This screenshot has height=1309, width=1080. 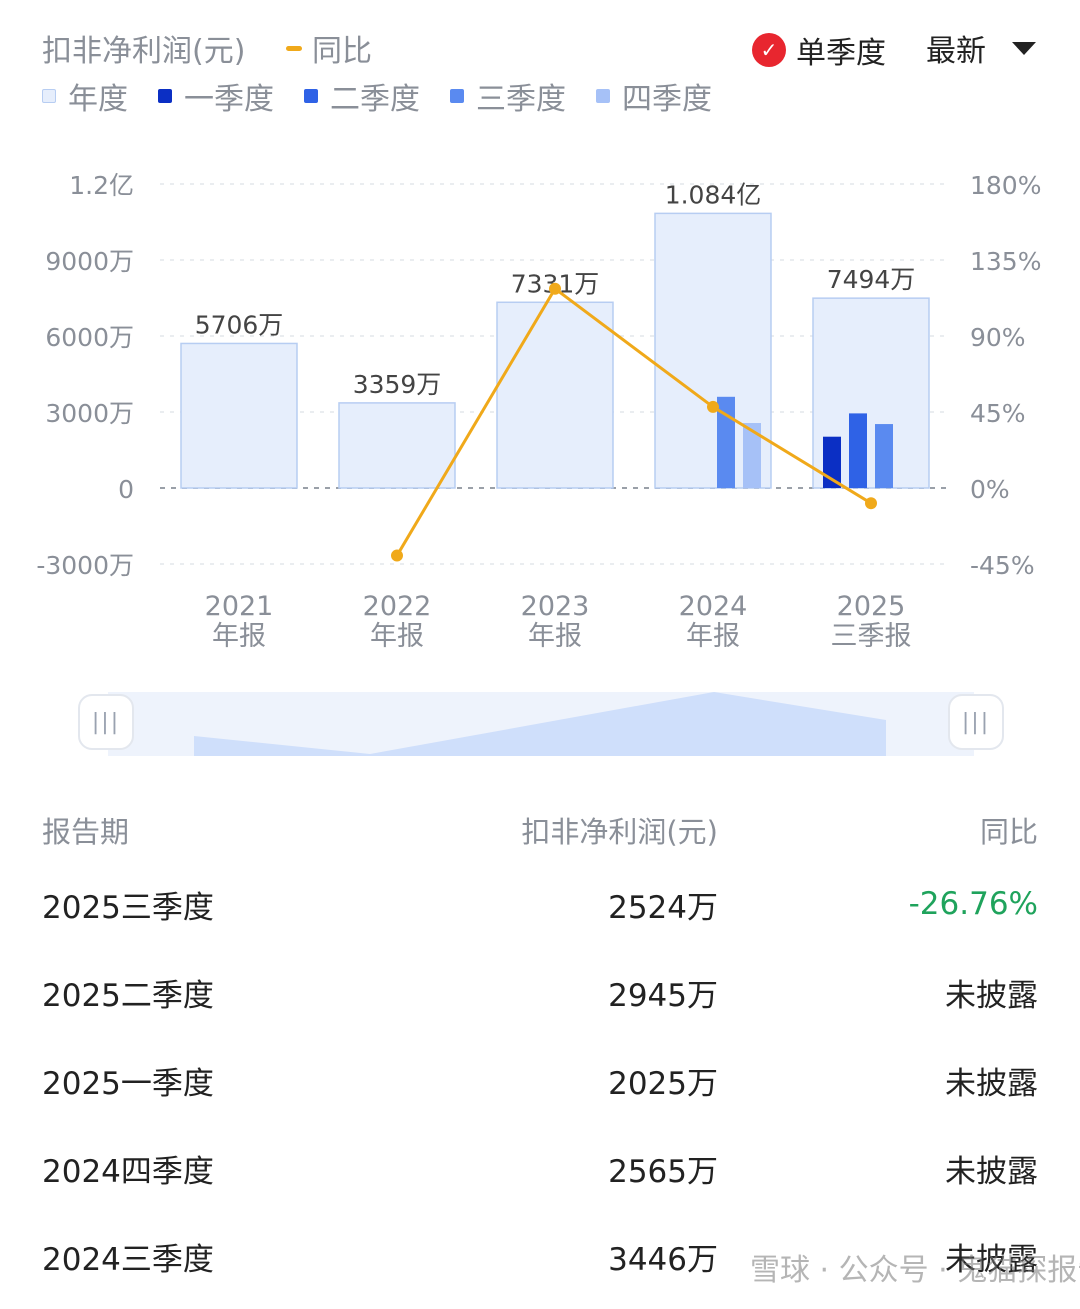 What do you see at coordinates (106, 722) in the screenshot?
I see `range-handle-left: |||` at bounding box center [106, 722].